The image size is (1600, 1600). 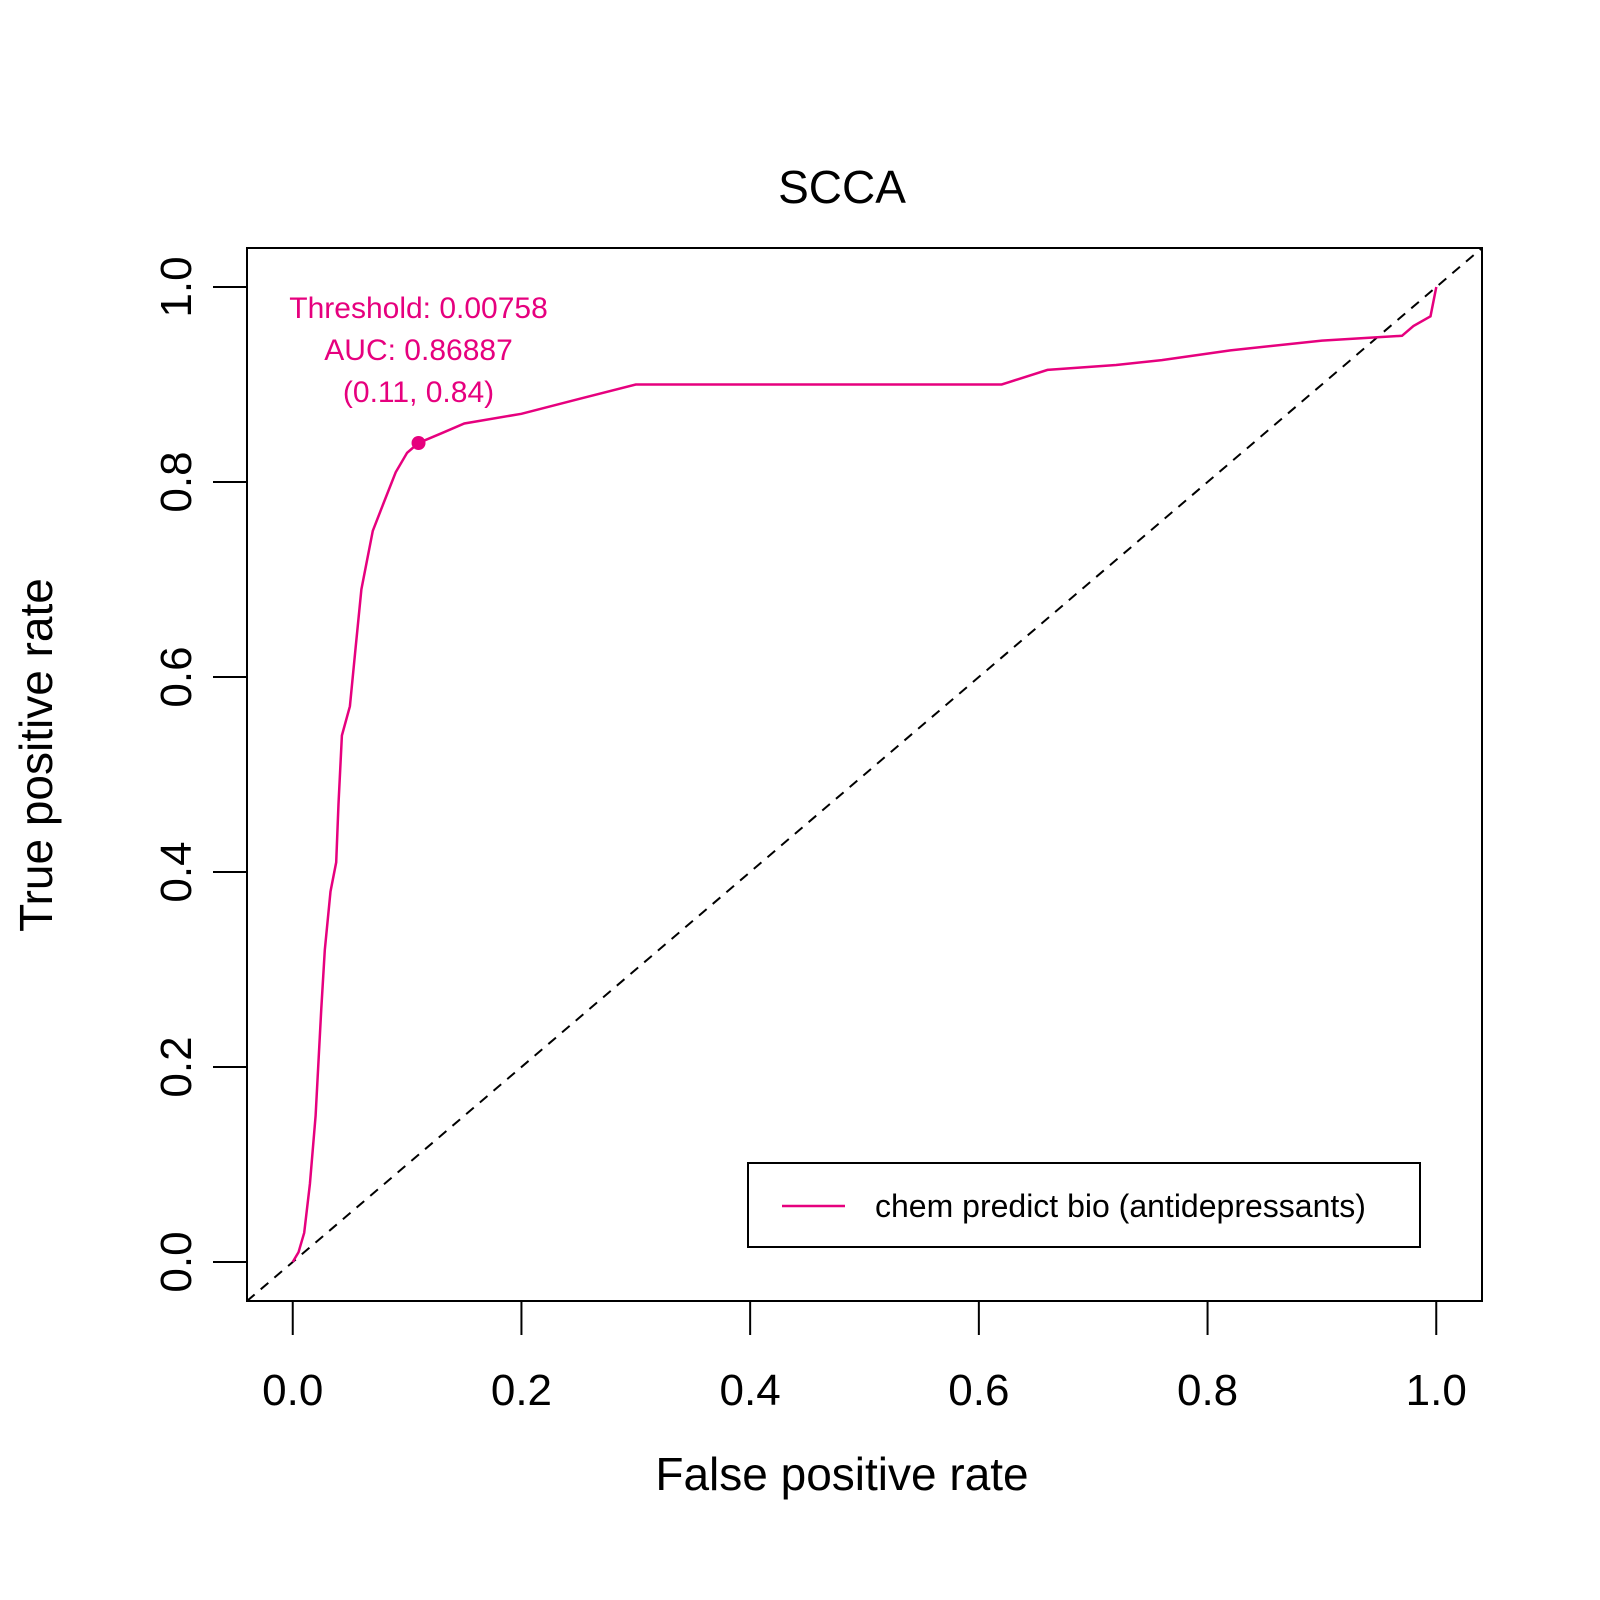 What do you see at coordinates (842, 187) in the screenshot?
I see `chart-title: SCCA` at bounding box center [842, 187].